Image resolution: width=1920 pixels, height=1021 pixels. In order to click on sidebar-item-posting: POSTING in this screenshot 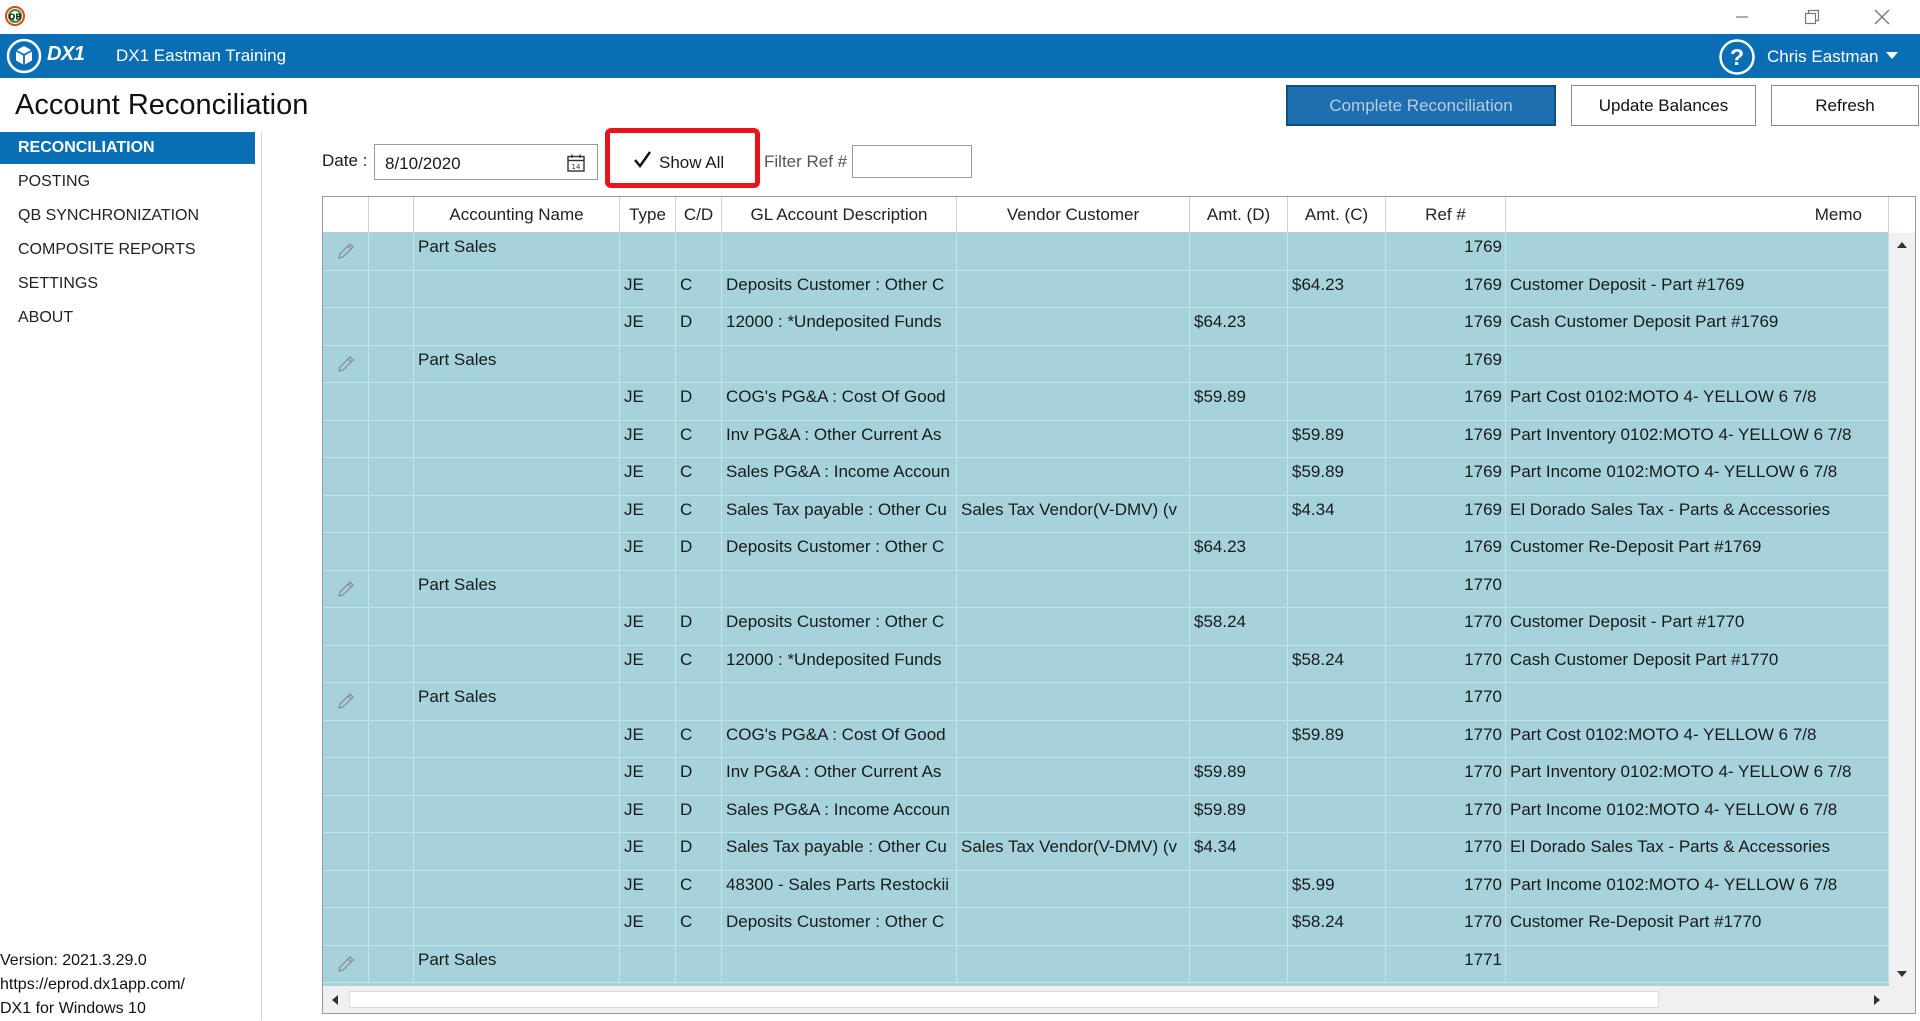, I will do `click(54, 181)`.